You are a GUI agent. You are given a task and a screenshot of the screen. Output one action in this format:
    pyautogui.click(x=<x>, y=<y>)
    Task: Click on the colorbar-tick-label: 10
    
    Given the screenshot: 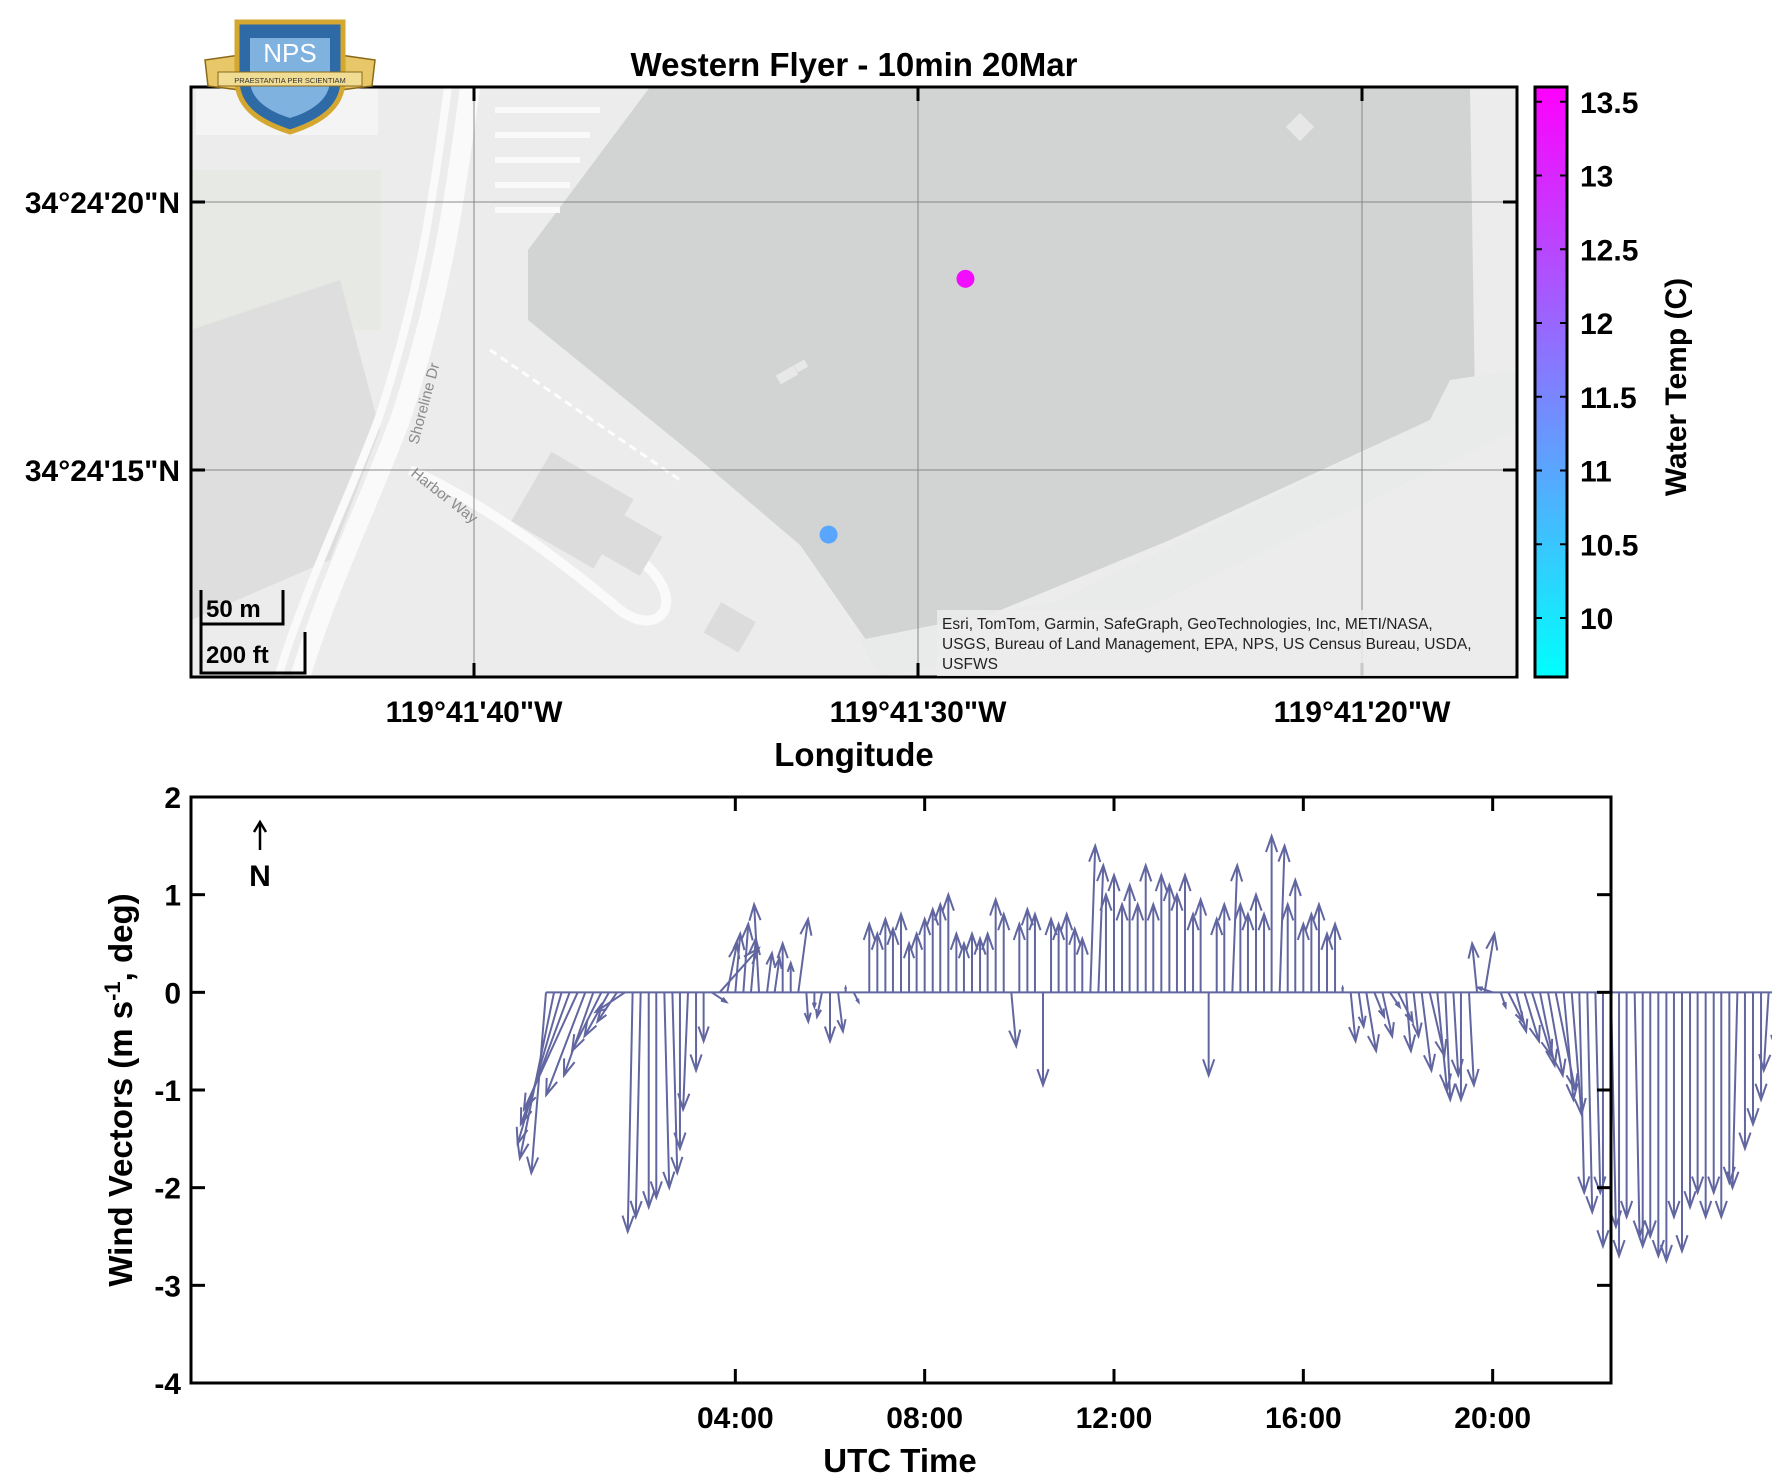 What is the action you would take?
    pyautogui.click(x=1596, y=619)
    